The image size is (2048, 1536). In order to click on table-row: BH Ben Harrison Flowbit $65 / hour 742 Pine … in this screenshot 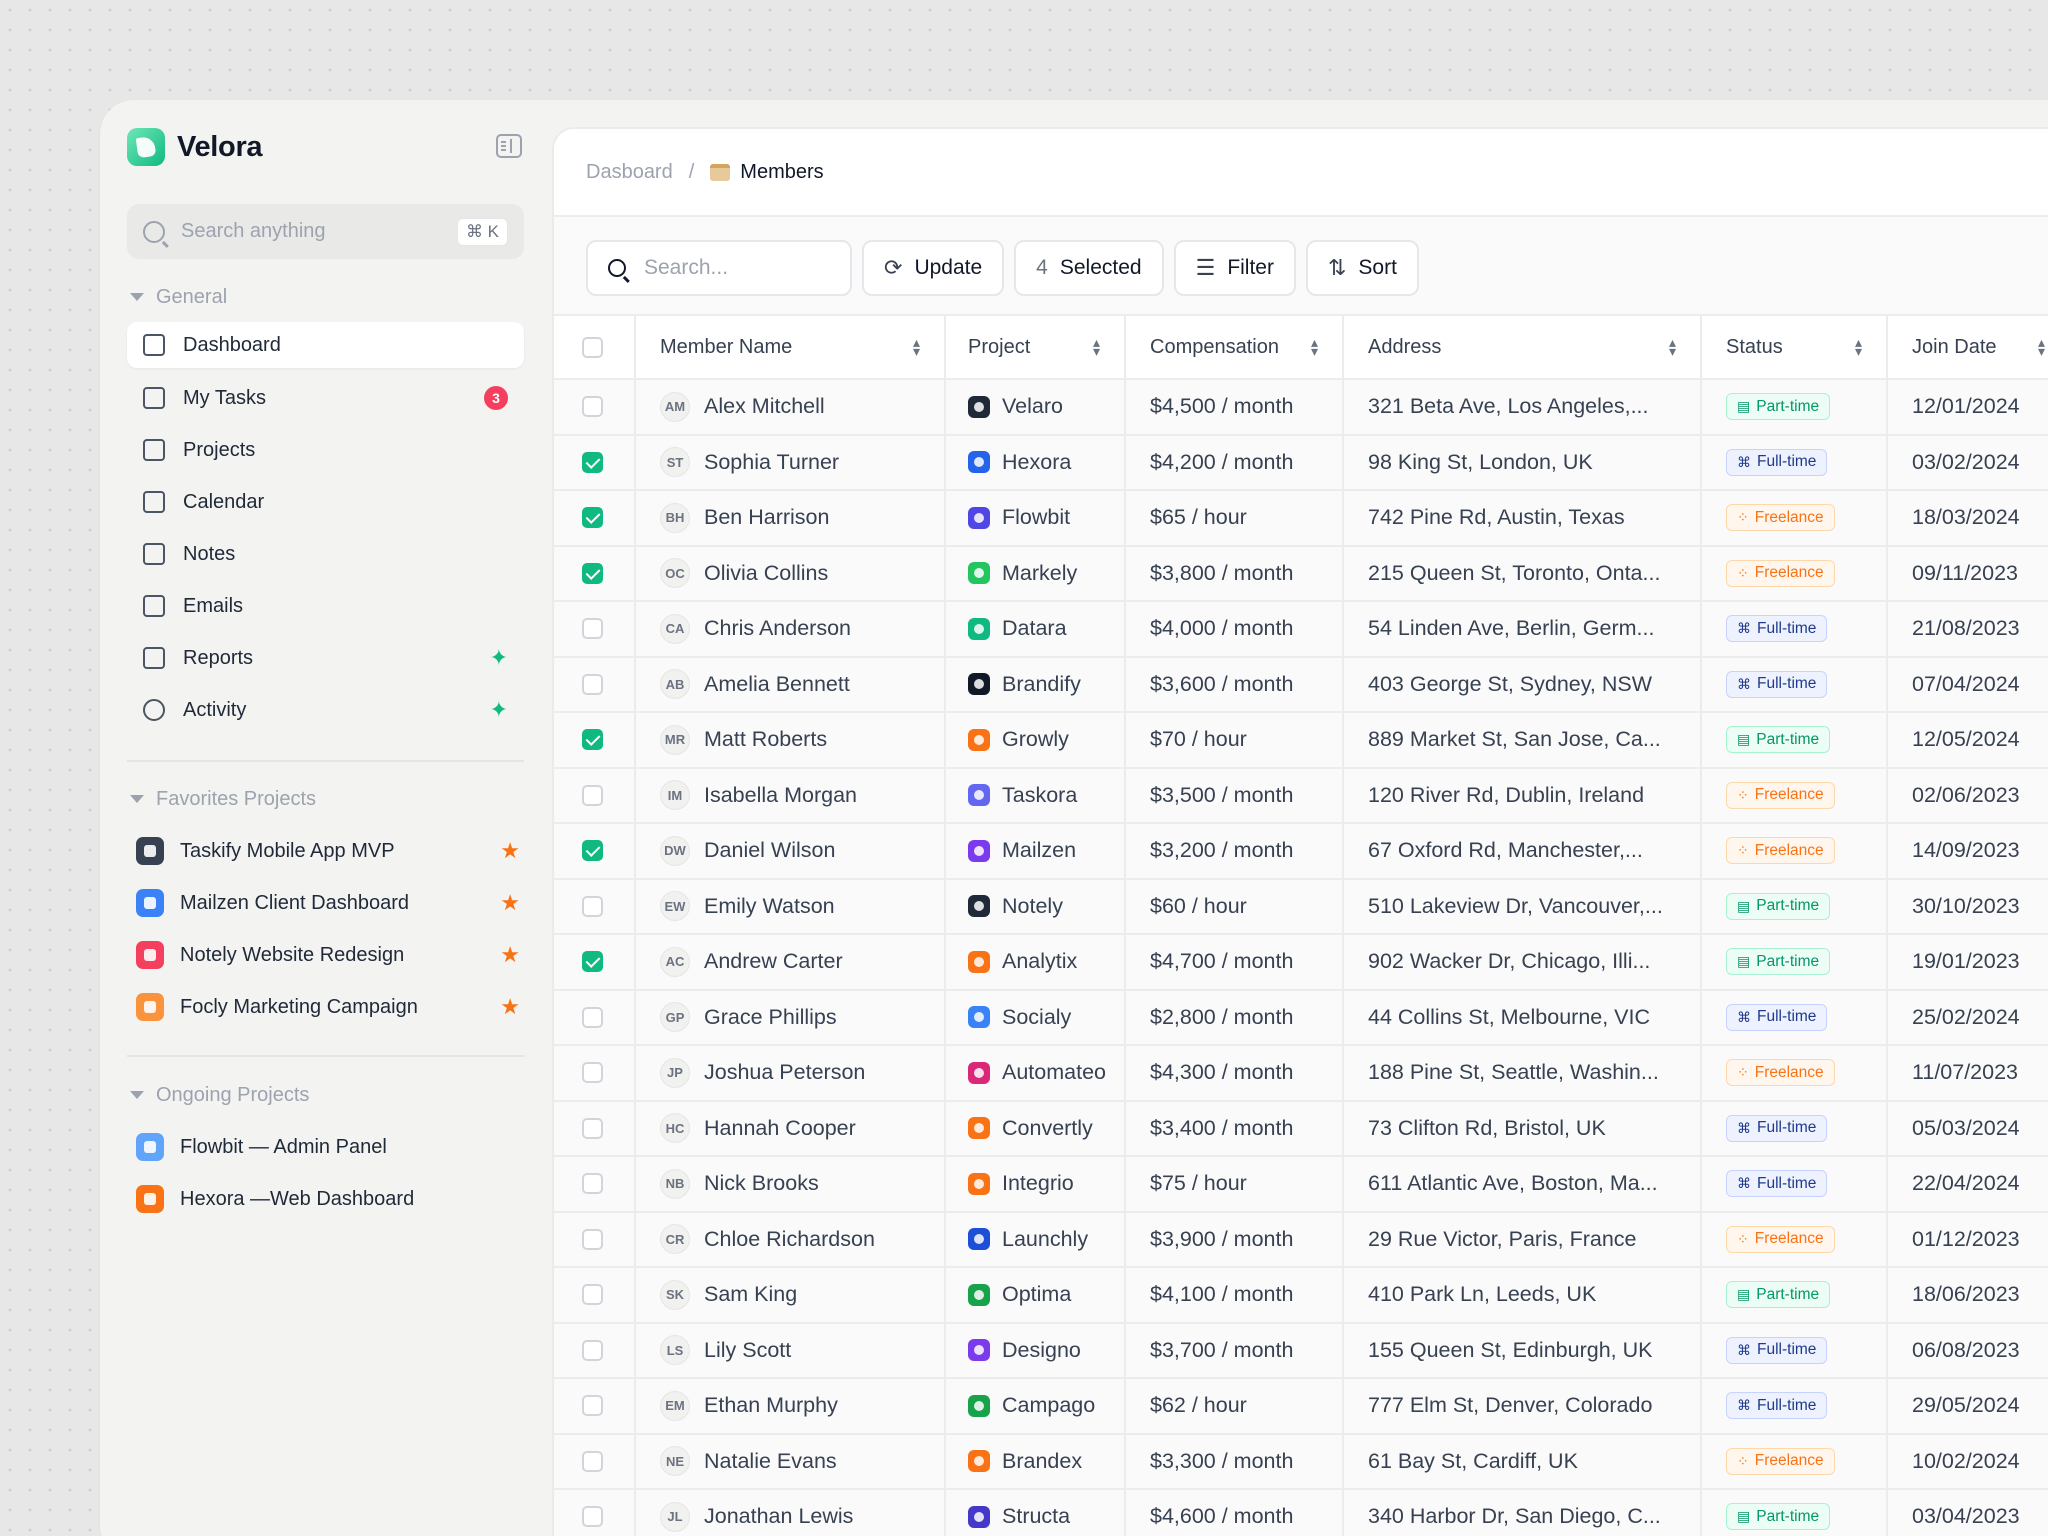, I will do `click(1301, 519)`.